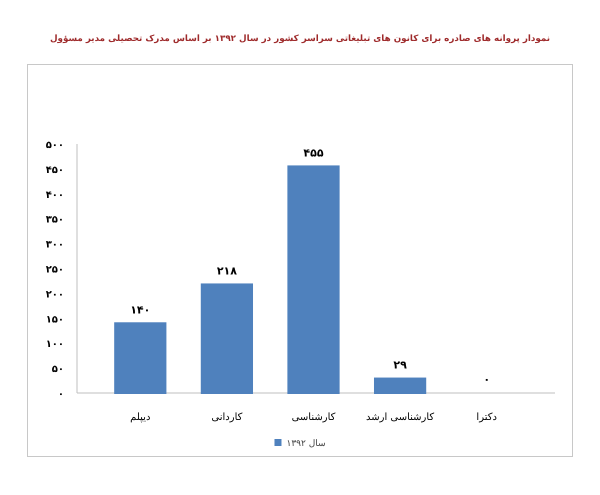 The width and height of the screenshot is (600, 495). I want to click on y-tick-label: ۲۰۰, so click(55, 294).